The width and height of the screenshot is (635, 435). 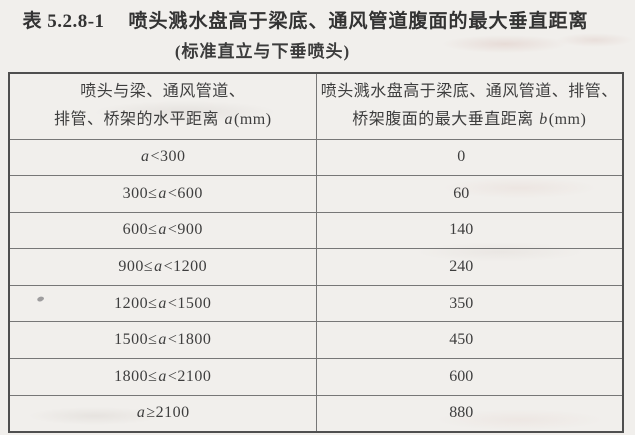 What do you see at coordinates (469, 194) in the screenshot?
I see `value-cell: 60` at bounding box center [469, 194].